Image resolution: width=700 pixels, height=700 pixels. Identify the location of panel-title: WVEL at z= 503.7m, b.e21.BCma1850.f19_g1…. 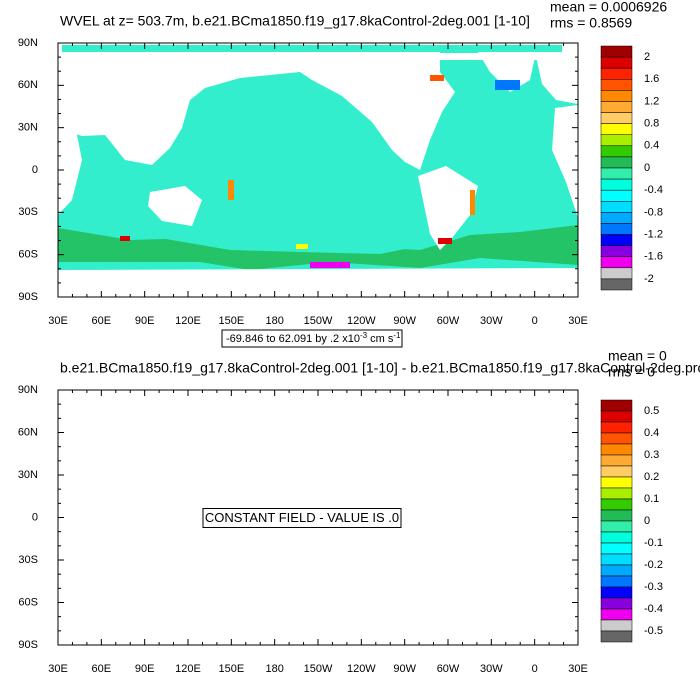
(295, 21).